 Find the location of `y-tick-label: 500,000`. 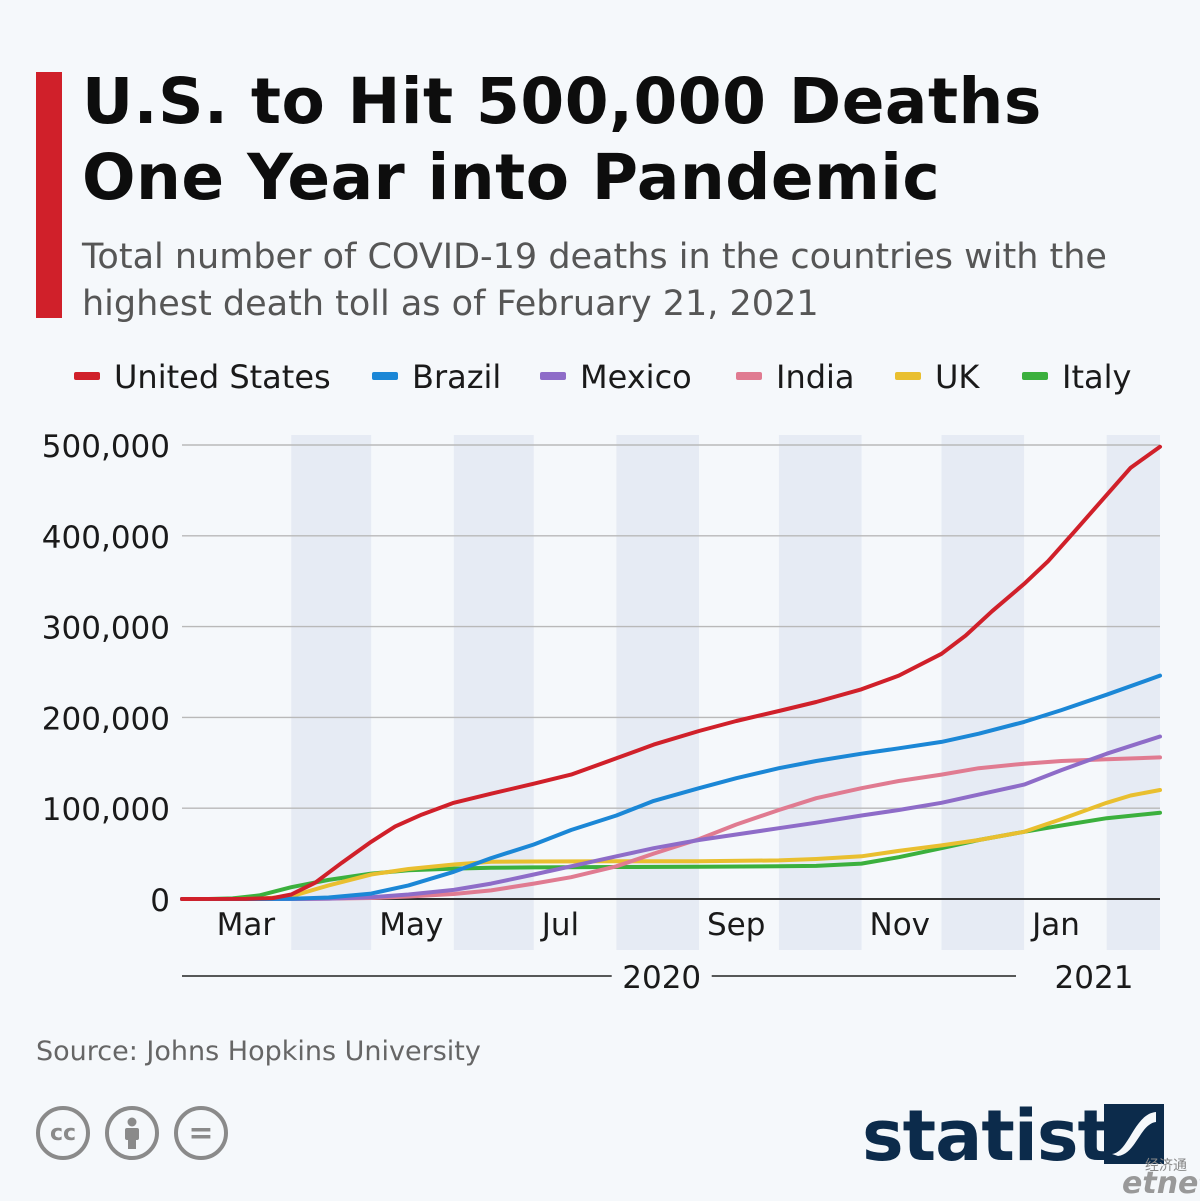

y-tick-label: 500,000 is located at coordinates (106, 447).